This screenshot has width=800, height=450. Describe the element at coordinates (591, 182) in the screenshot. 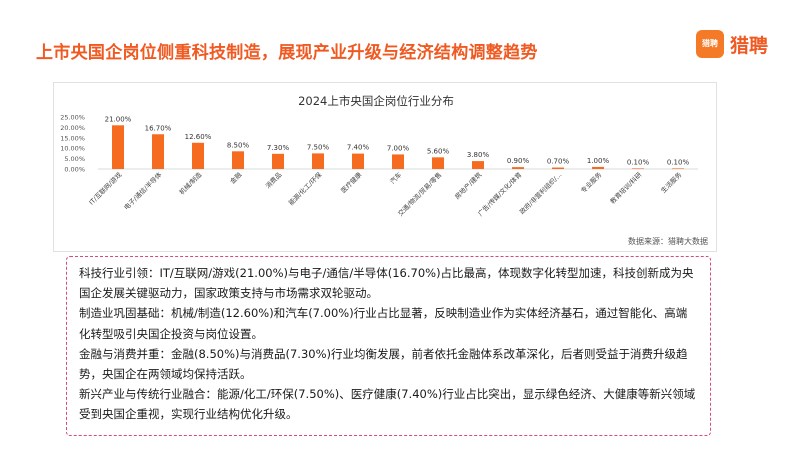

I see `x-tick-label: 专业服务` at that location.